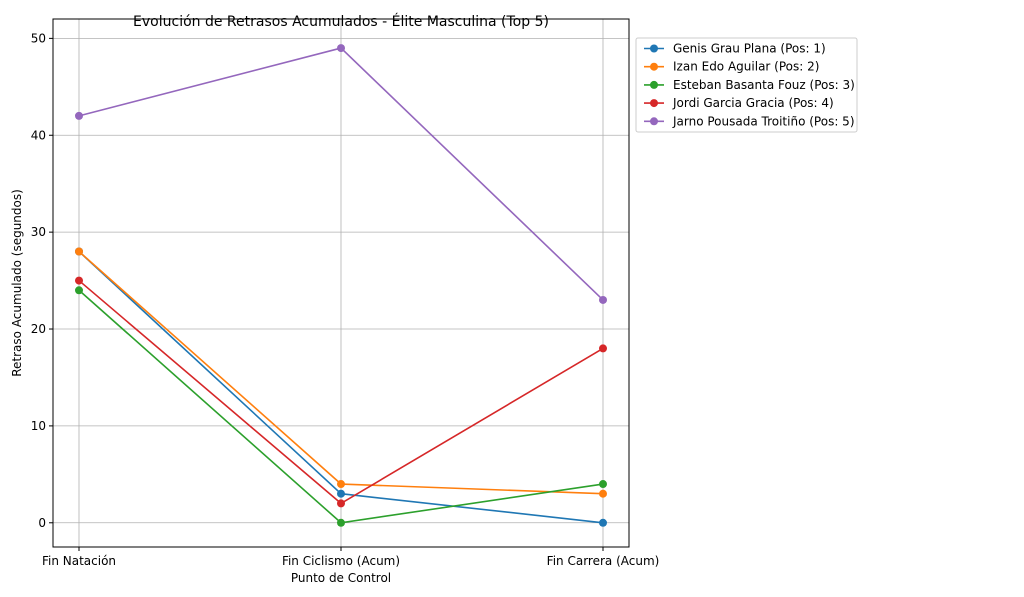  What do you see at coordinates (341, 561) in the screenshot?
I see `x-tick-label: Fin Ciclismo (Acum)` at bounding box center [341, 561].